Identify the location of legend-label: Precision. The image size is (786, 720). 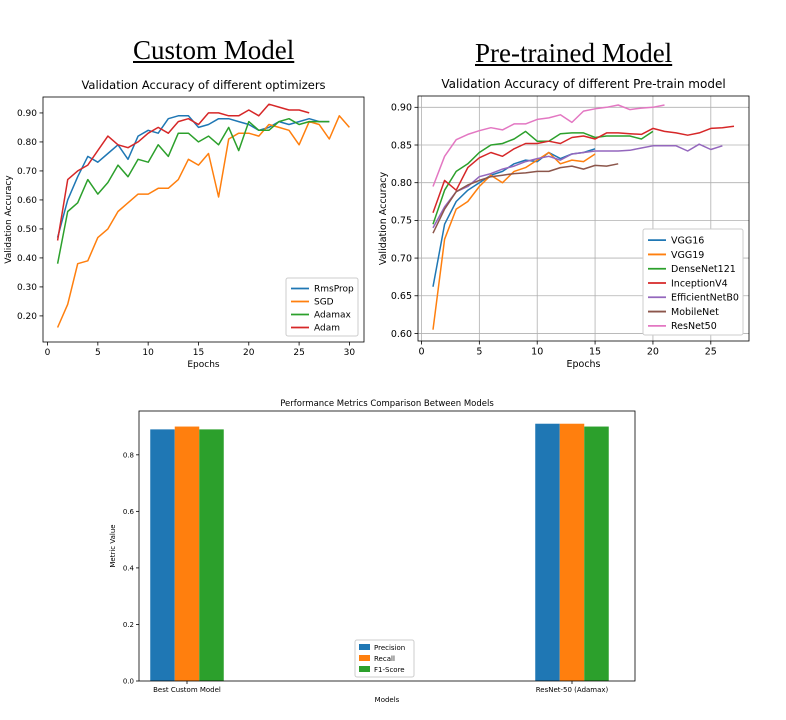
(389, 648).